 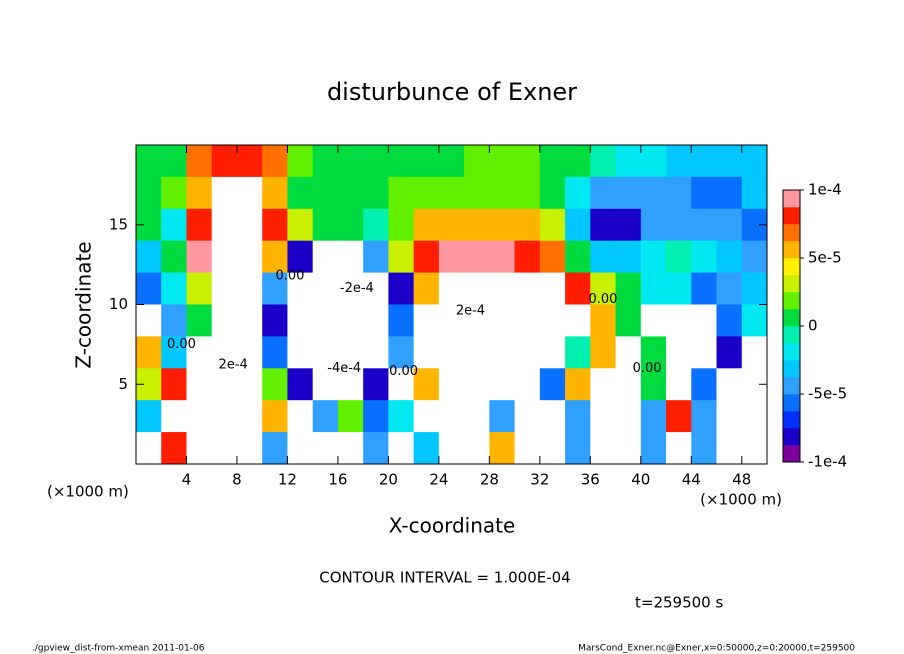 I want to click on chart-title: disturbunce of Exner, so click(x=452, y=92).